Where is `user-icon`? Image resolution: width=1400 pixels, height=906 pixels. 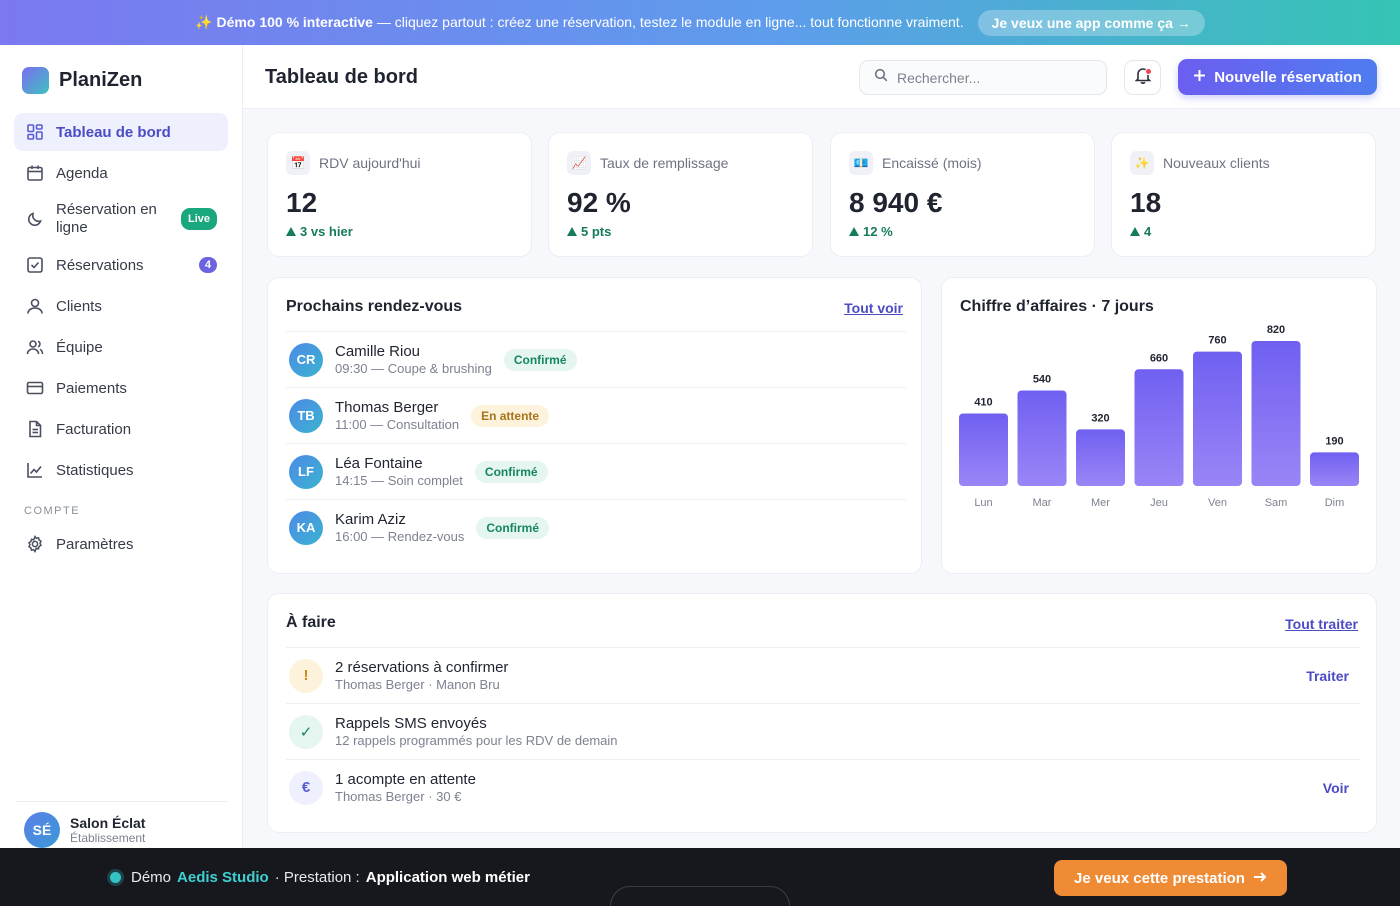
user-icon is located at coordinates (35, 306).